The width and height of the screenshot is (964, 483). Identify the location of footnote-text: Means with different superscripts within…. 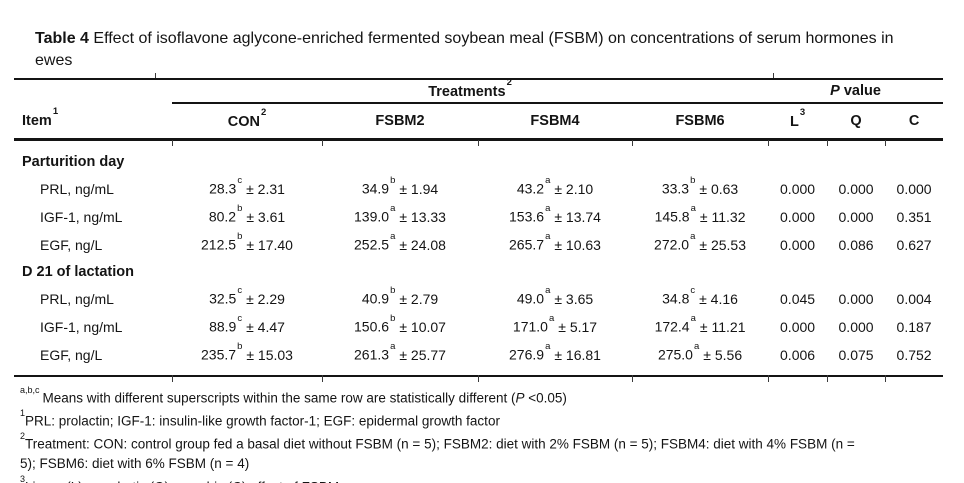
(279, 398).